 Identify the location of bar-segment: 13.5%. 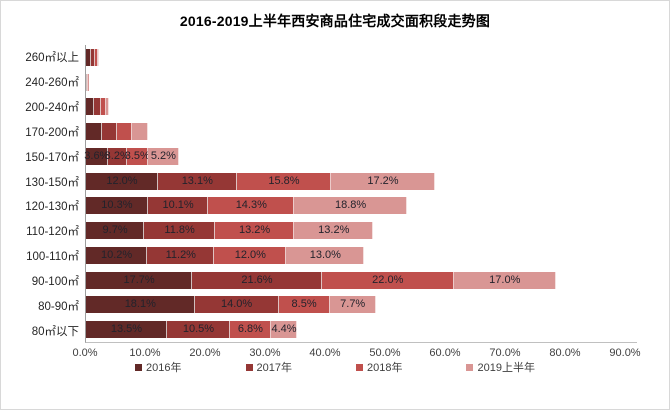
(126, 330).